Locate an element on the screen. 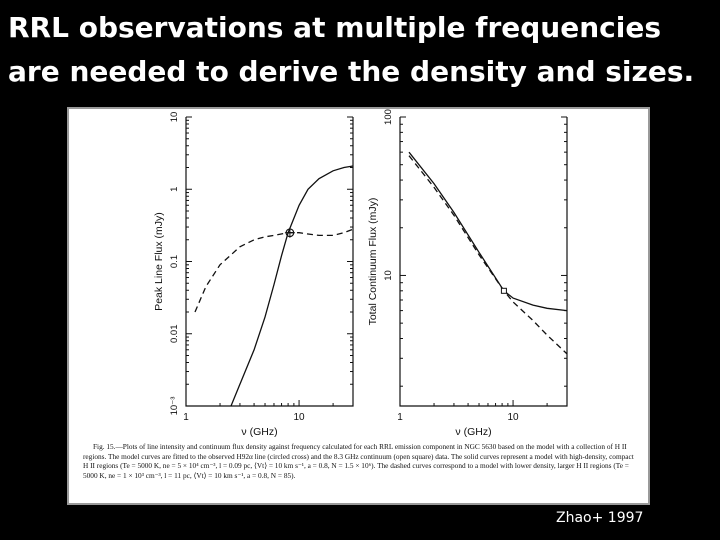  left-panel-frame is located at coordinates (269, 262).